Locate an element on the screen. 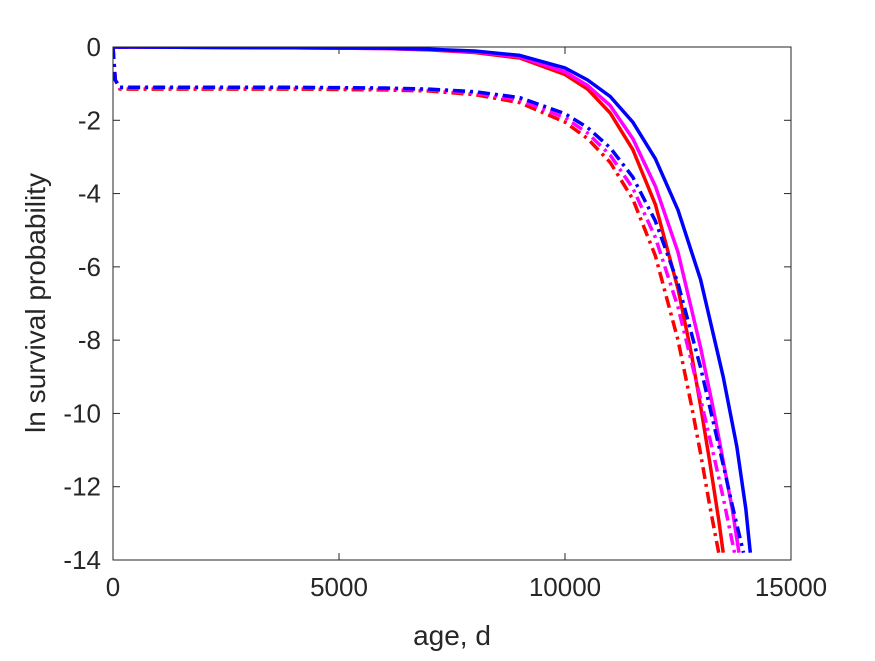 This screenshot has height=661, width=875. y-tick-label: -12 is located at coordinates (82, 487).